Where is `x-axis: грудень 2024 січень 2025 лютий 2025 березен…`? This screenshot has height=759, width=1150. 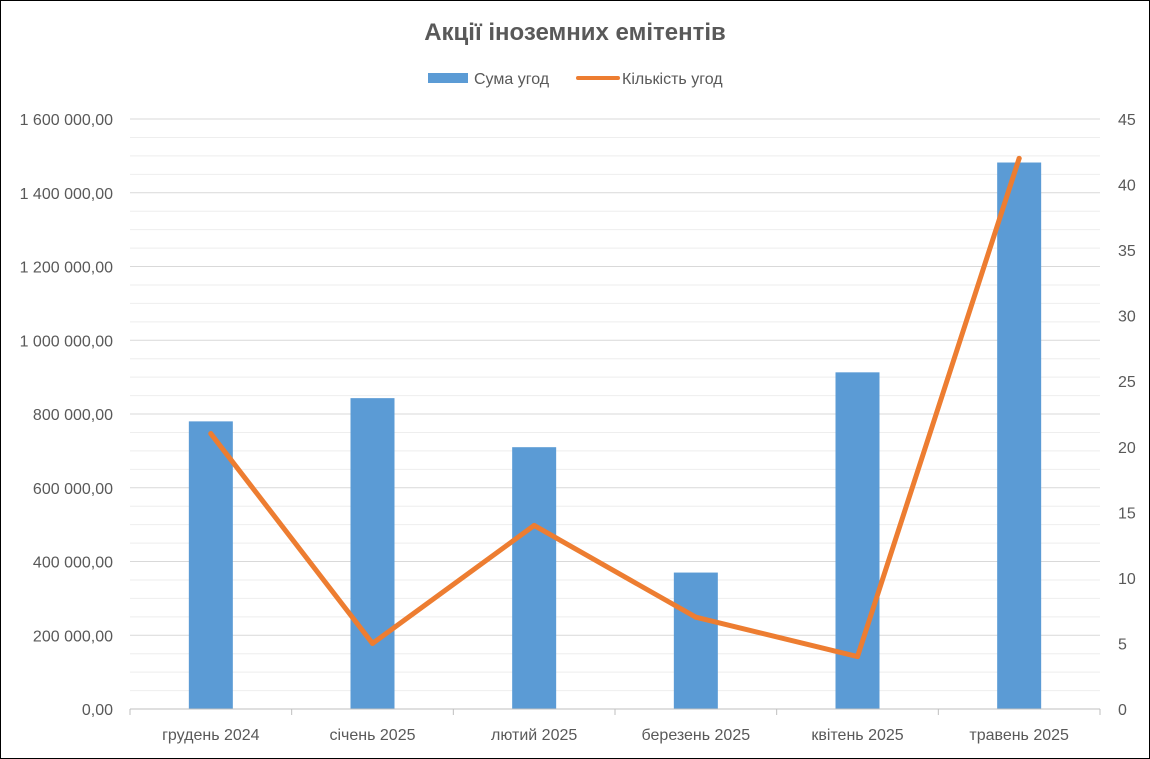
x-axis: грудень 2024 січень 2025 лютий 2025 березен… is located at coordinates (615, 726).